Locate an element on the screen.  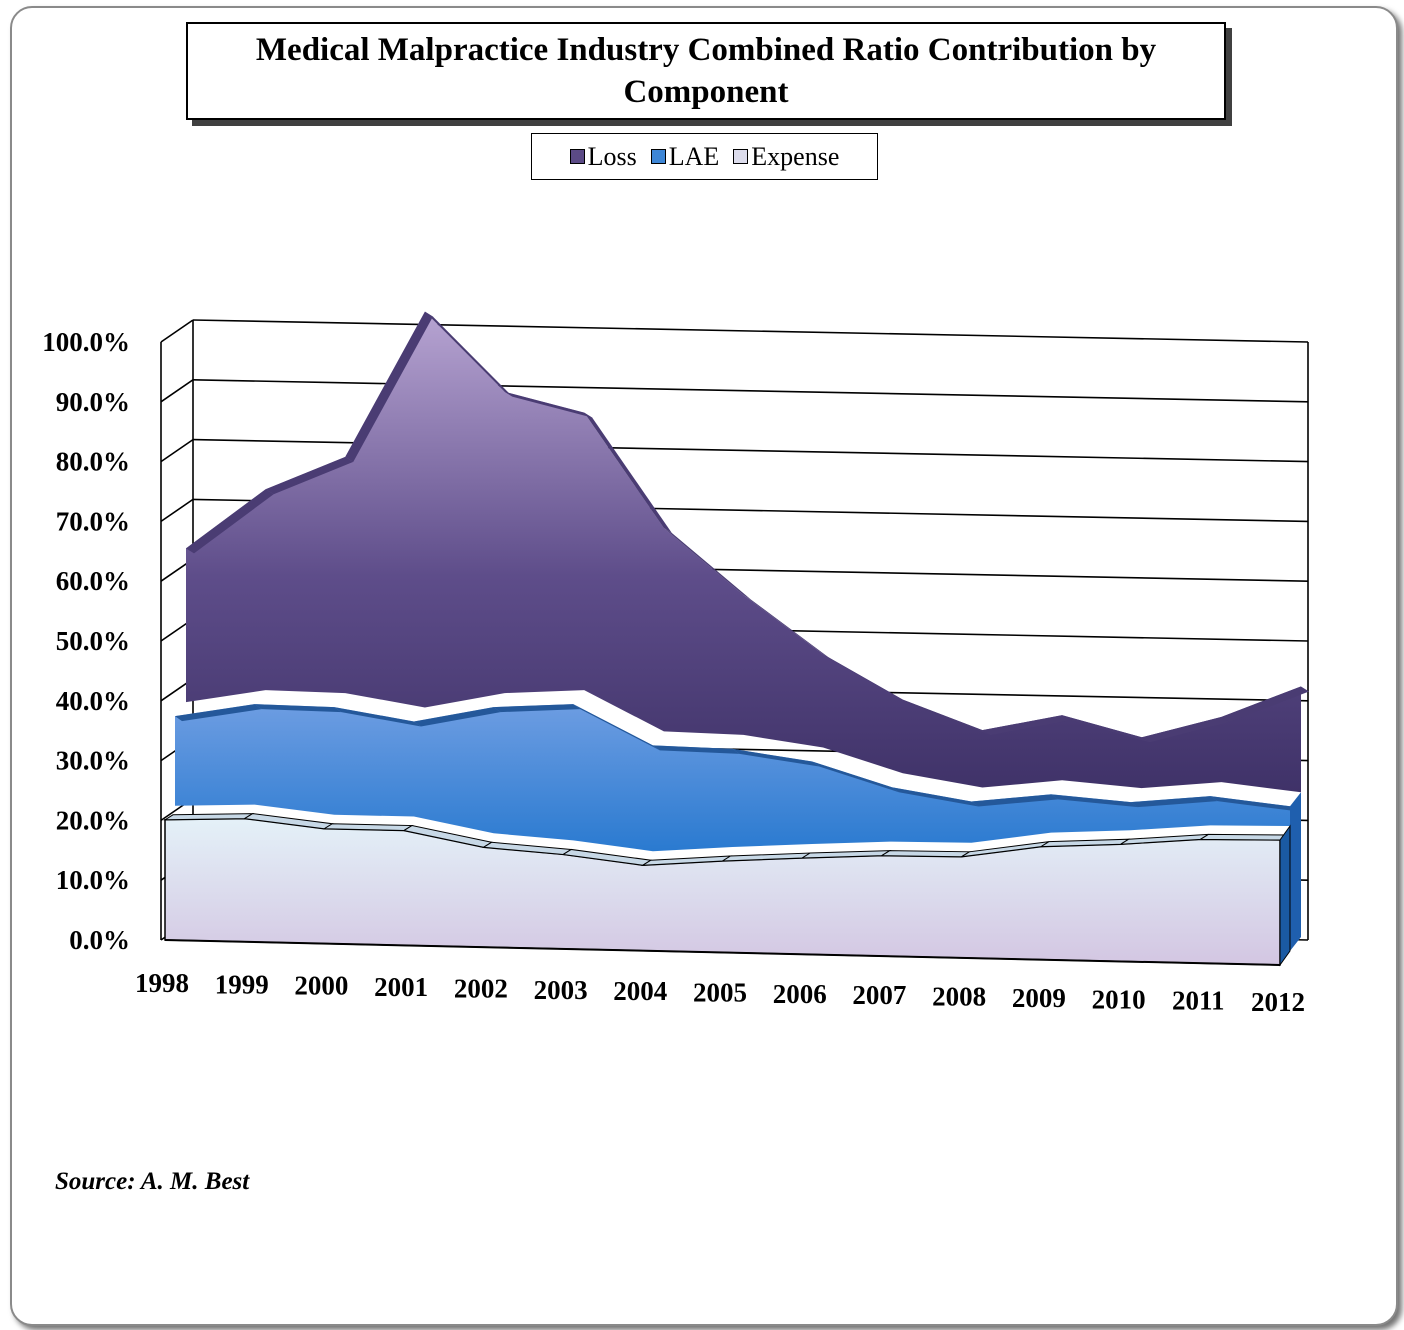
legend-swatch-loss is located at coordinates (577, 156).